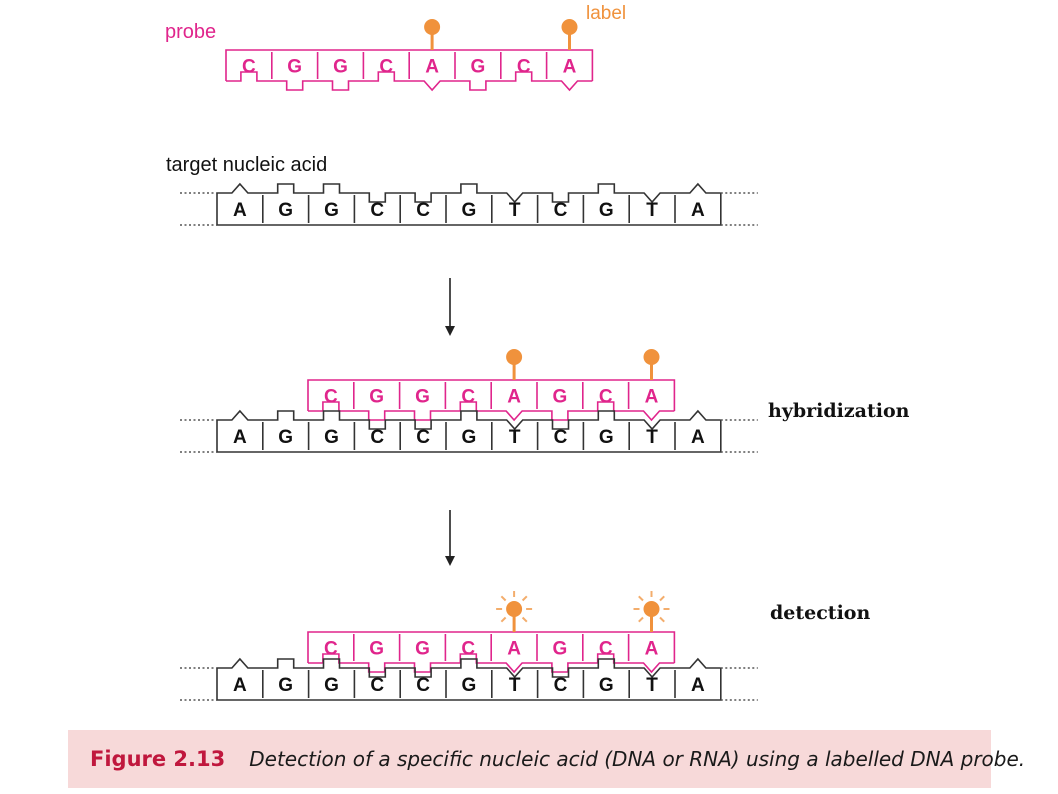  Describe the element at coordinates (450, 422) in the screenshot. I see `arrows` at that location.